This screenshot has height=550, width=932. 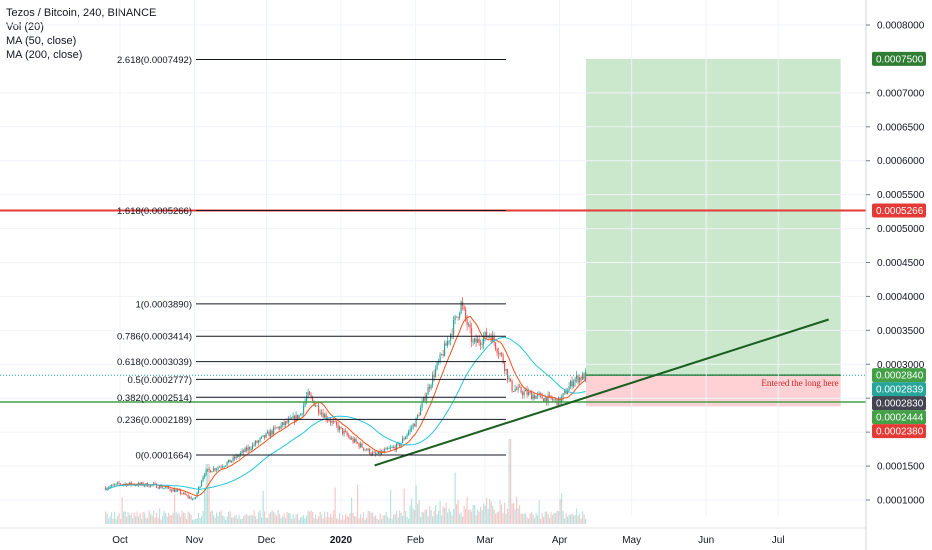 What do you see at coordinates (799, 383) in the screenshot?
I see `position-note: Entered the long here` at bounding box center [799, 383].